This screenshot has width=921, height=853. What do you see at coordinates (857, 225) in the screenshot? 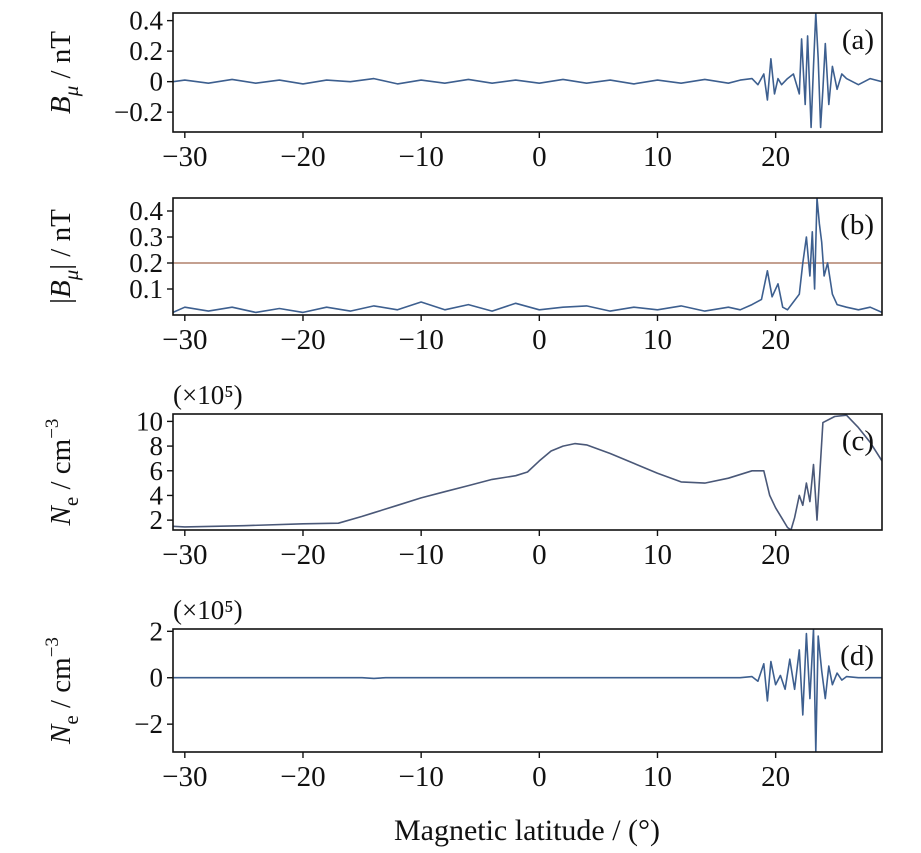
I see `panel-label: (b)` at bounding box center [857, 225].